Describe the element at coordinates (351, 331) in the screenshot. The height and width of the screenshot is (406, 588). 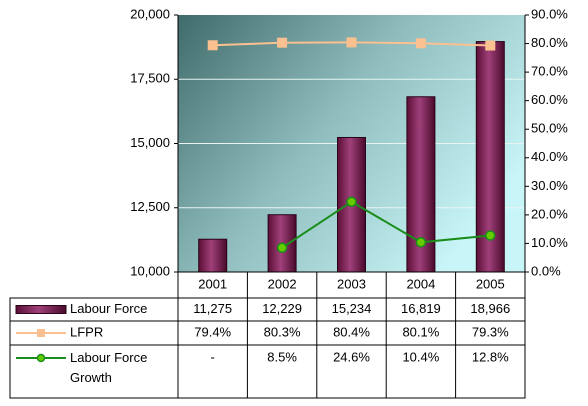
I see `table-value: 80.4%` at that location.